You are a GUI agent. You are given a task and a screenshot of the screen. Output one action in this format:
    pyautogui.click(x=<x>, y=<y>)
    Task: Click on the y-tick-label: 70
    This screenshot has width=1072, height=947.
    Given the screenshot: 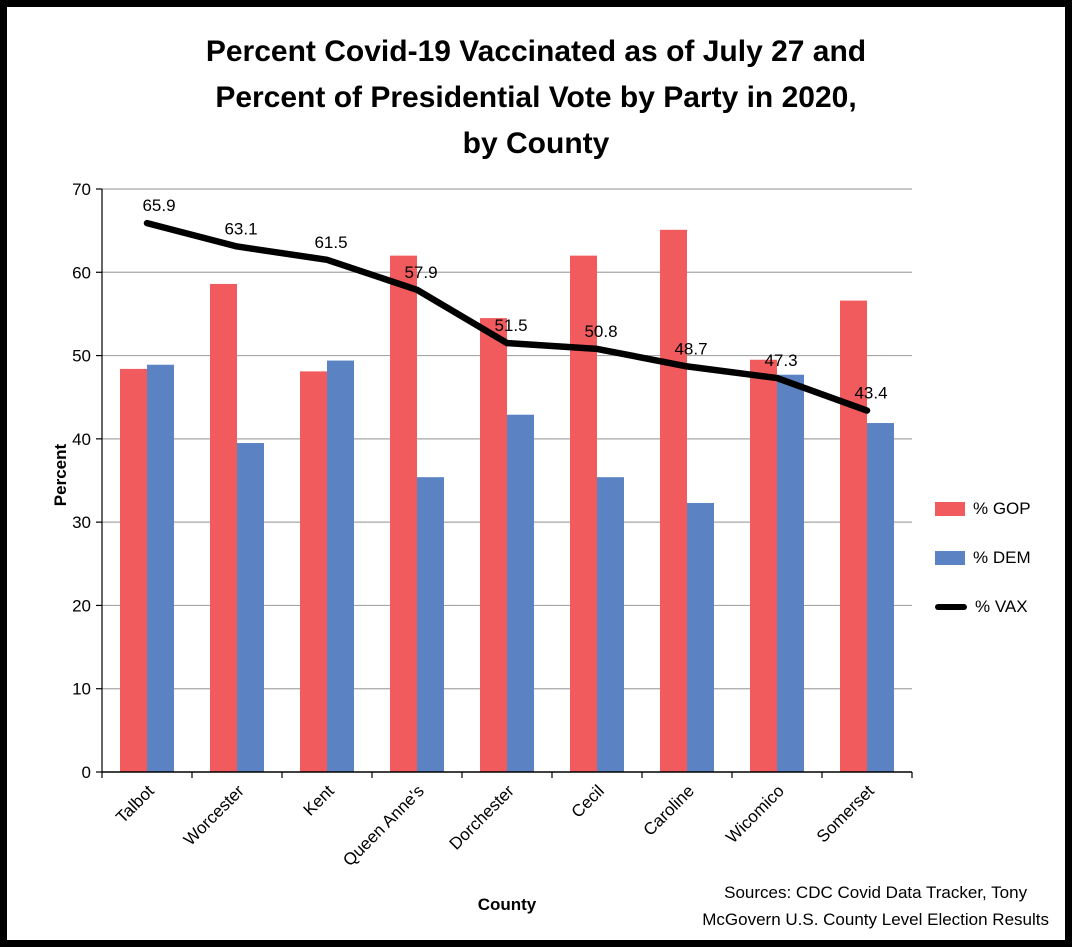 What is the action you would take?
    pyautogui.click(x=81, y=189)
    